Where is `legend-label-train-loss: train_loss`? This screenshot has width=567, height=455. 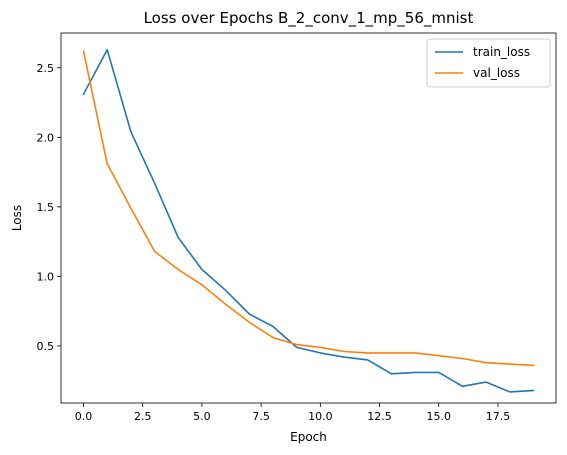
legend-label-train-loss: train_loss is located at coordinates (501, 52).